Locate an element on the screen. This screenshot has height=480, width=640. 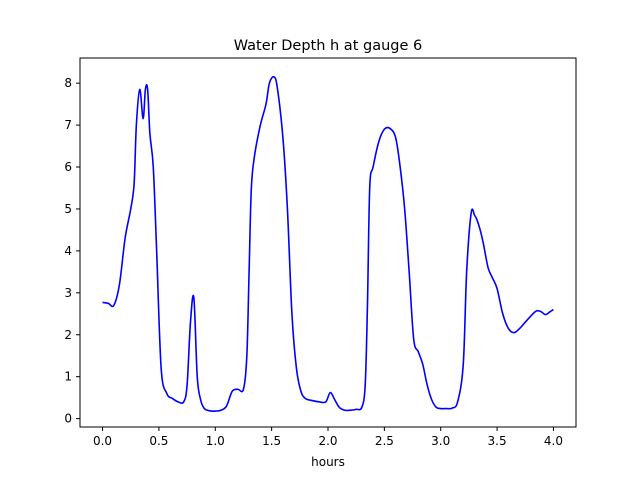
x-tick-label: 2.0 is located at coordinates (327, 441).